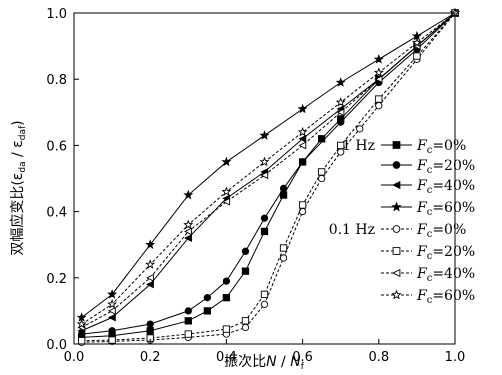 This screenshot has width=502, height=375. What do you see at coordinates (56, 279) in the screenshot?
I see `y-tick-label: 0.2` at bounding box center [56, 279].